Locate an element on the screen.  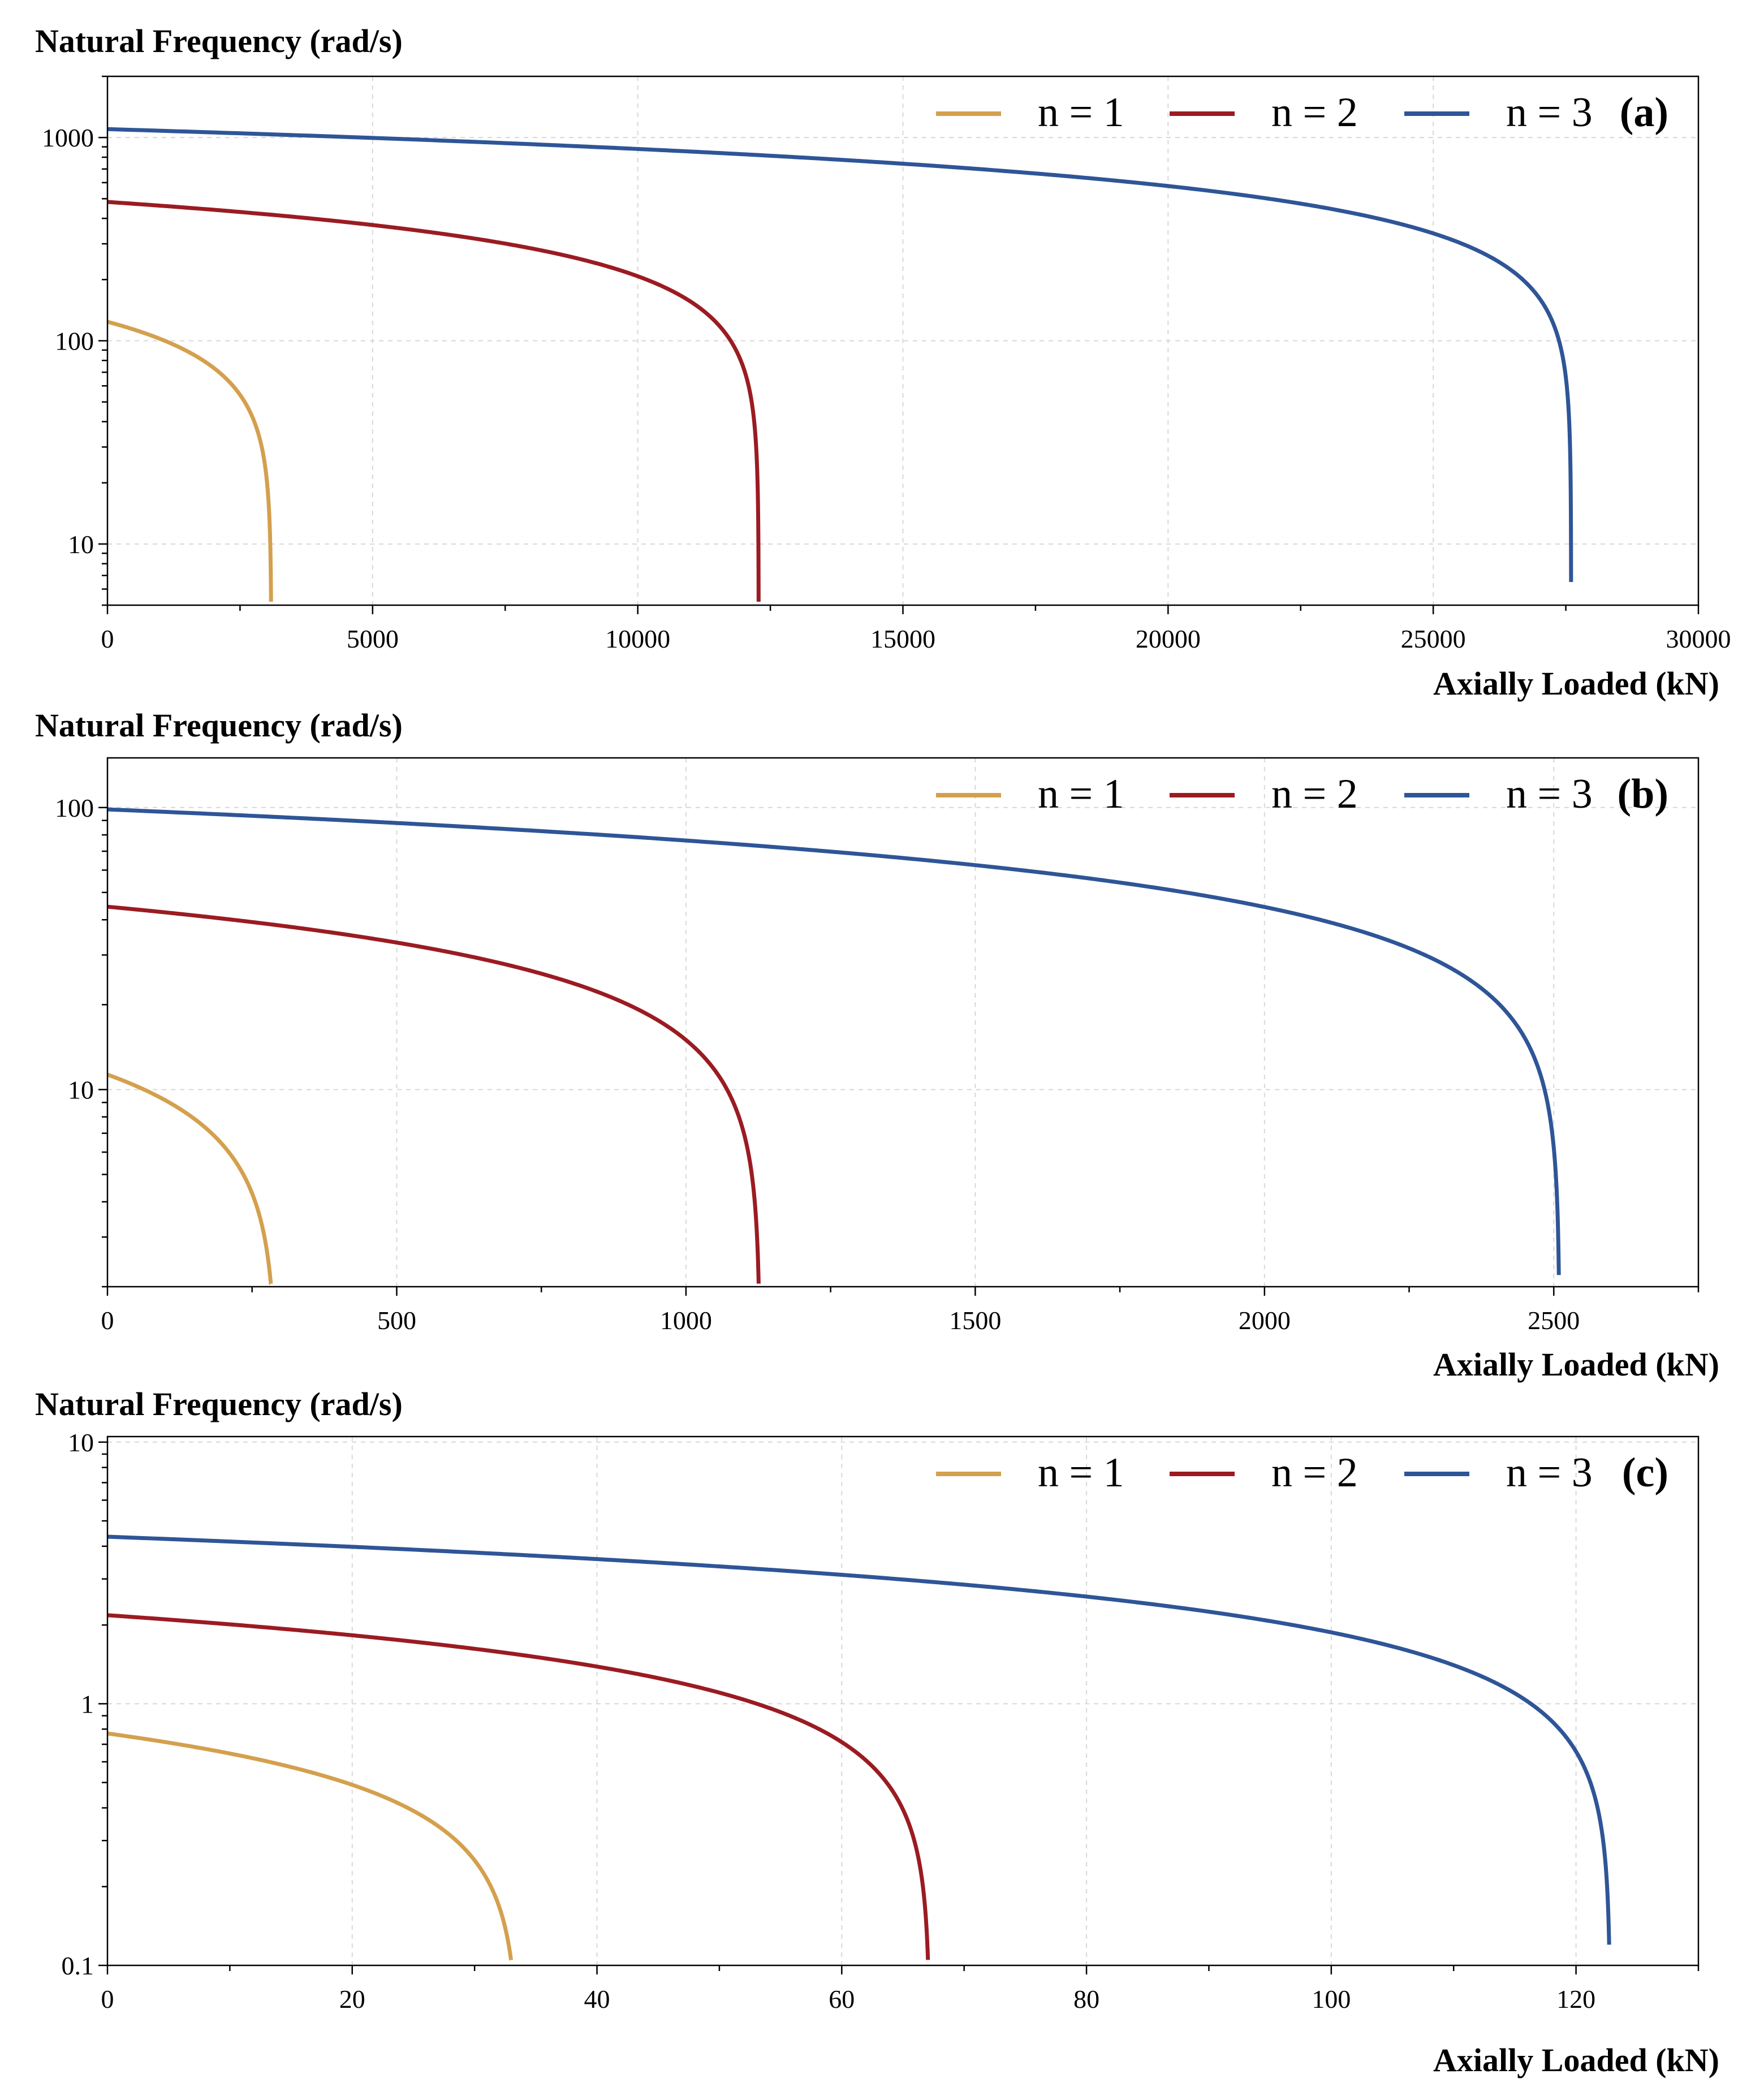
y-tick-label: 0.1 is located at coordinates (78, 1966).